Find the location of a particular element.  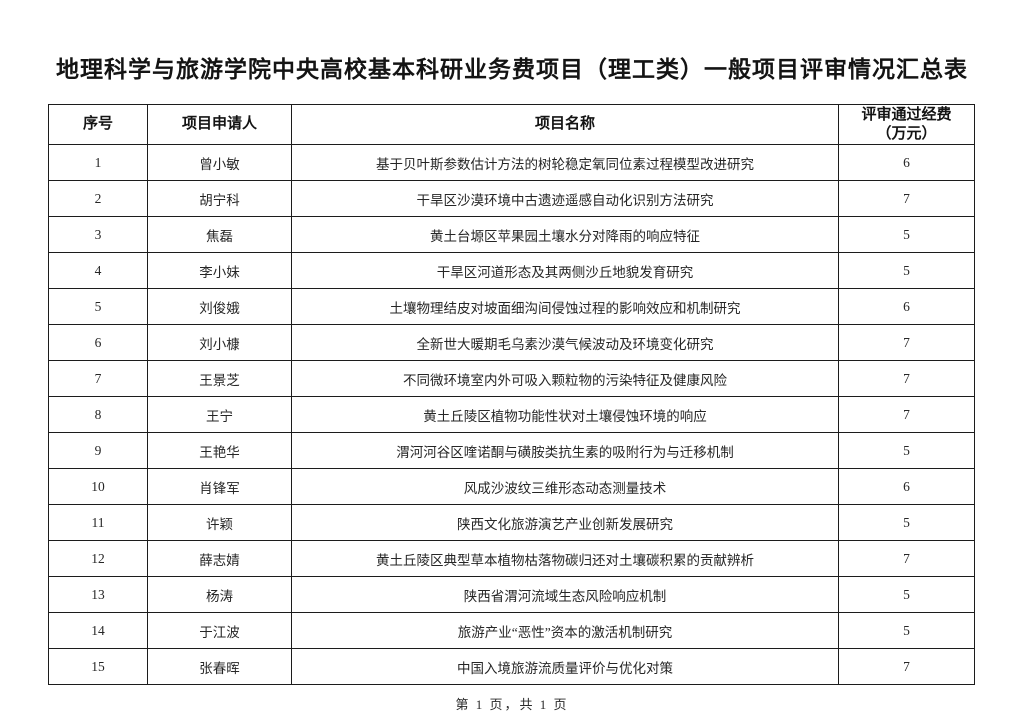

project-title: 陕西省渭河流域生态风险响应机制 is located at coordinates (565, 594).